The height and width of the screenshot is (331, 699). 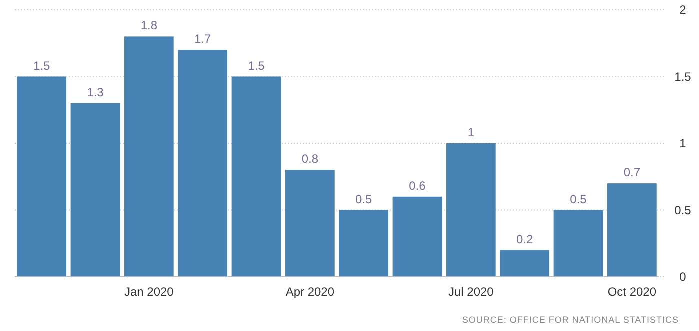 I want to click on y-tick-label: 2, so click(x=683, y=10).